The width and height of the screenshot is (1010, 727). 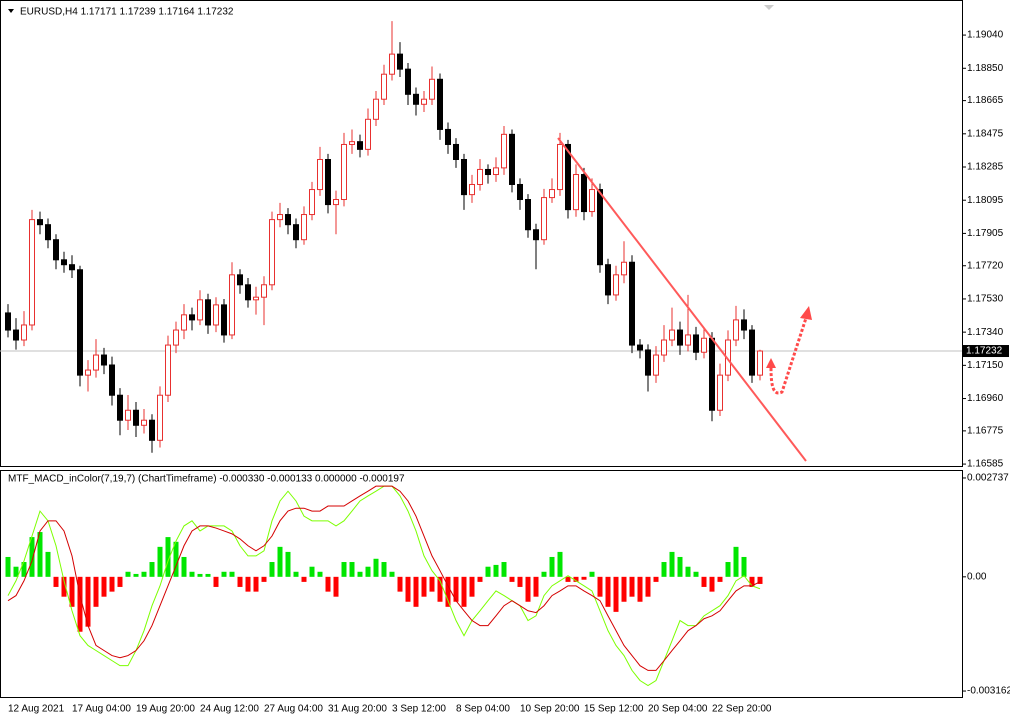 I want to click on y-tick-label: 1.17905, so click(x=985, y=233).